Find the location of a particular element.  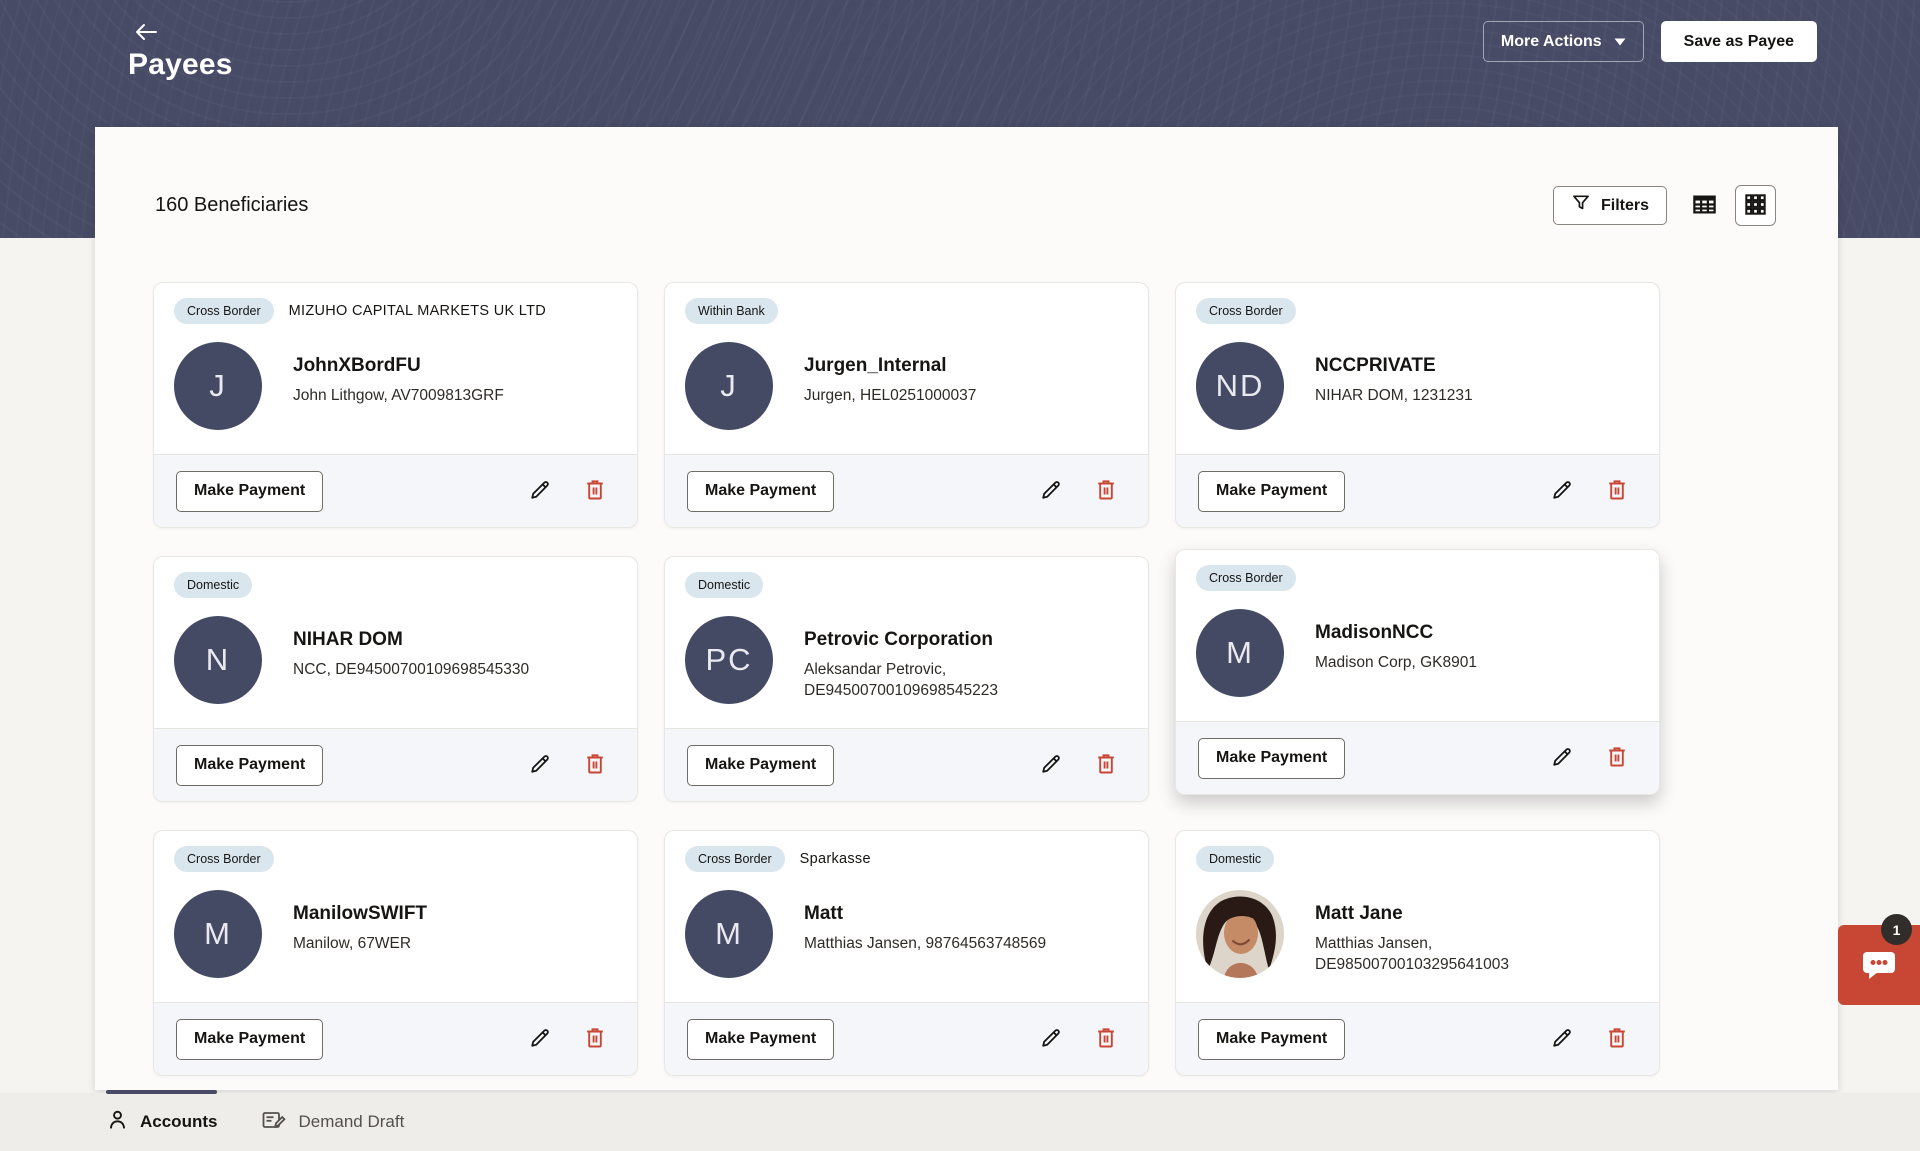

avatar is located at coordinates (1240, 934).